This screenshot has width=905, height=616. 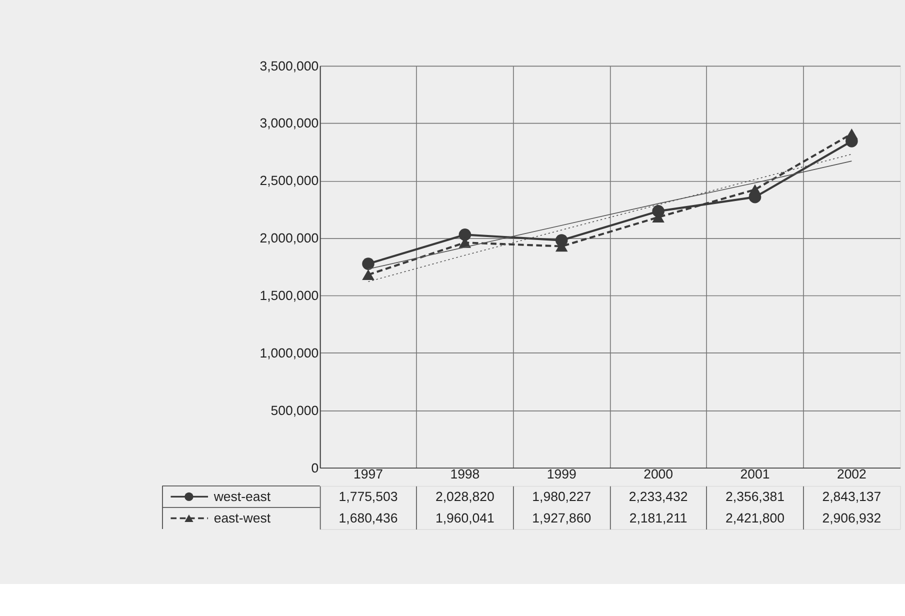 I want to click on x-tick-label: 2001, so click(x=755, y=474).